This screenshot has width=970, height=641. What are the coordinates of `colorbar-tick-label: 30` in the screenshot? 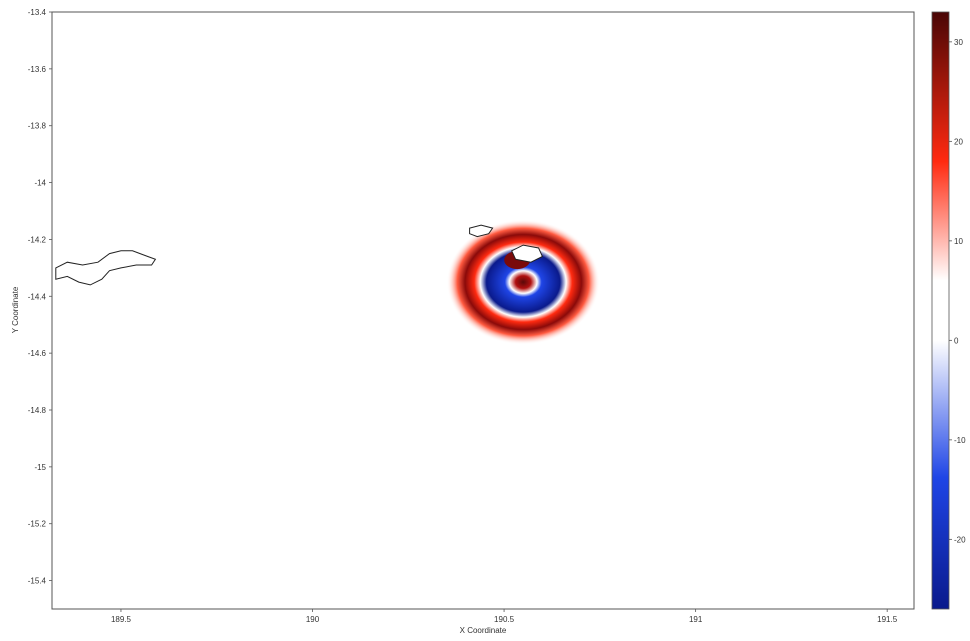 It's located at (958, 42).